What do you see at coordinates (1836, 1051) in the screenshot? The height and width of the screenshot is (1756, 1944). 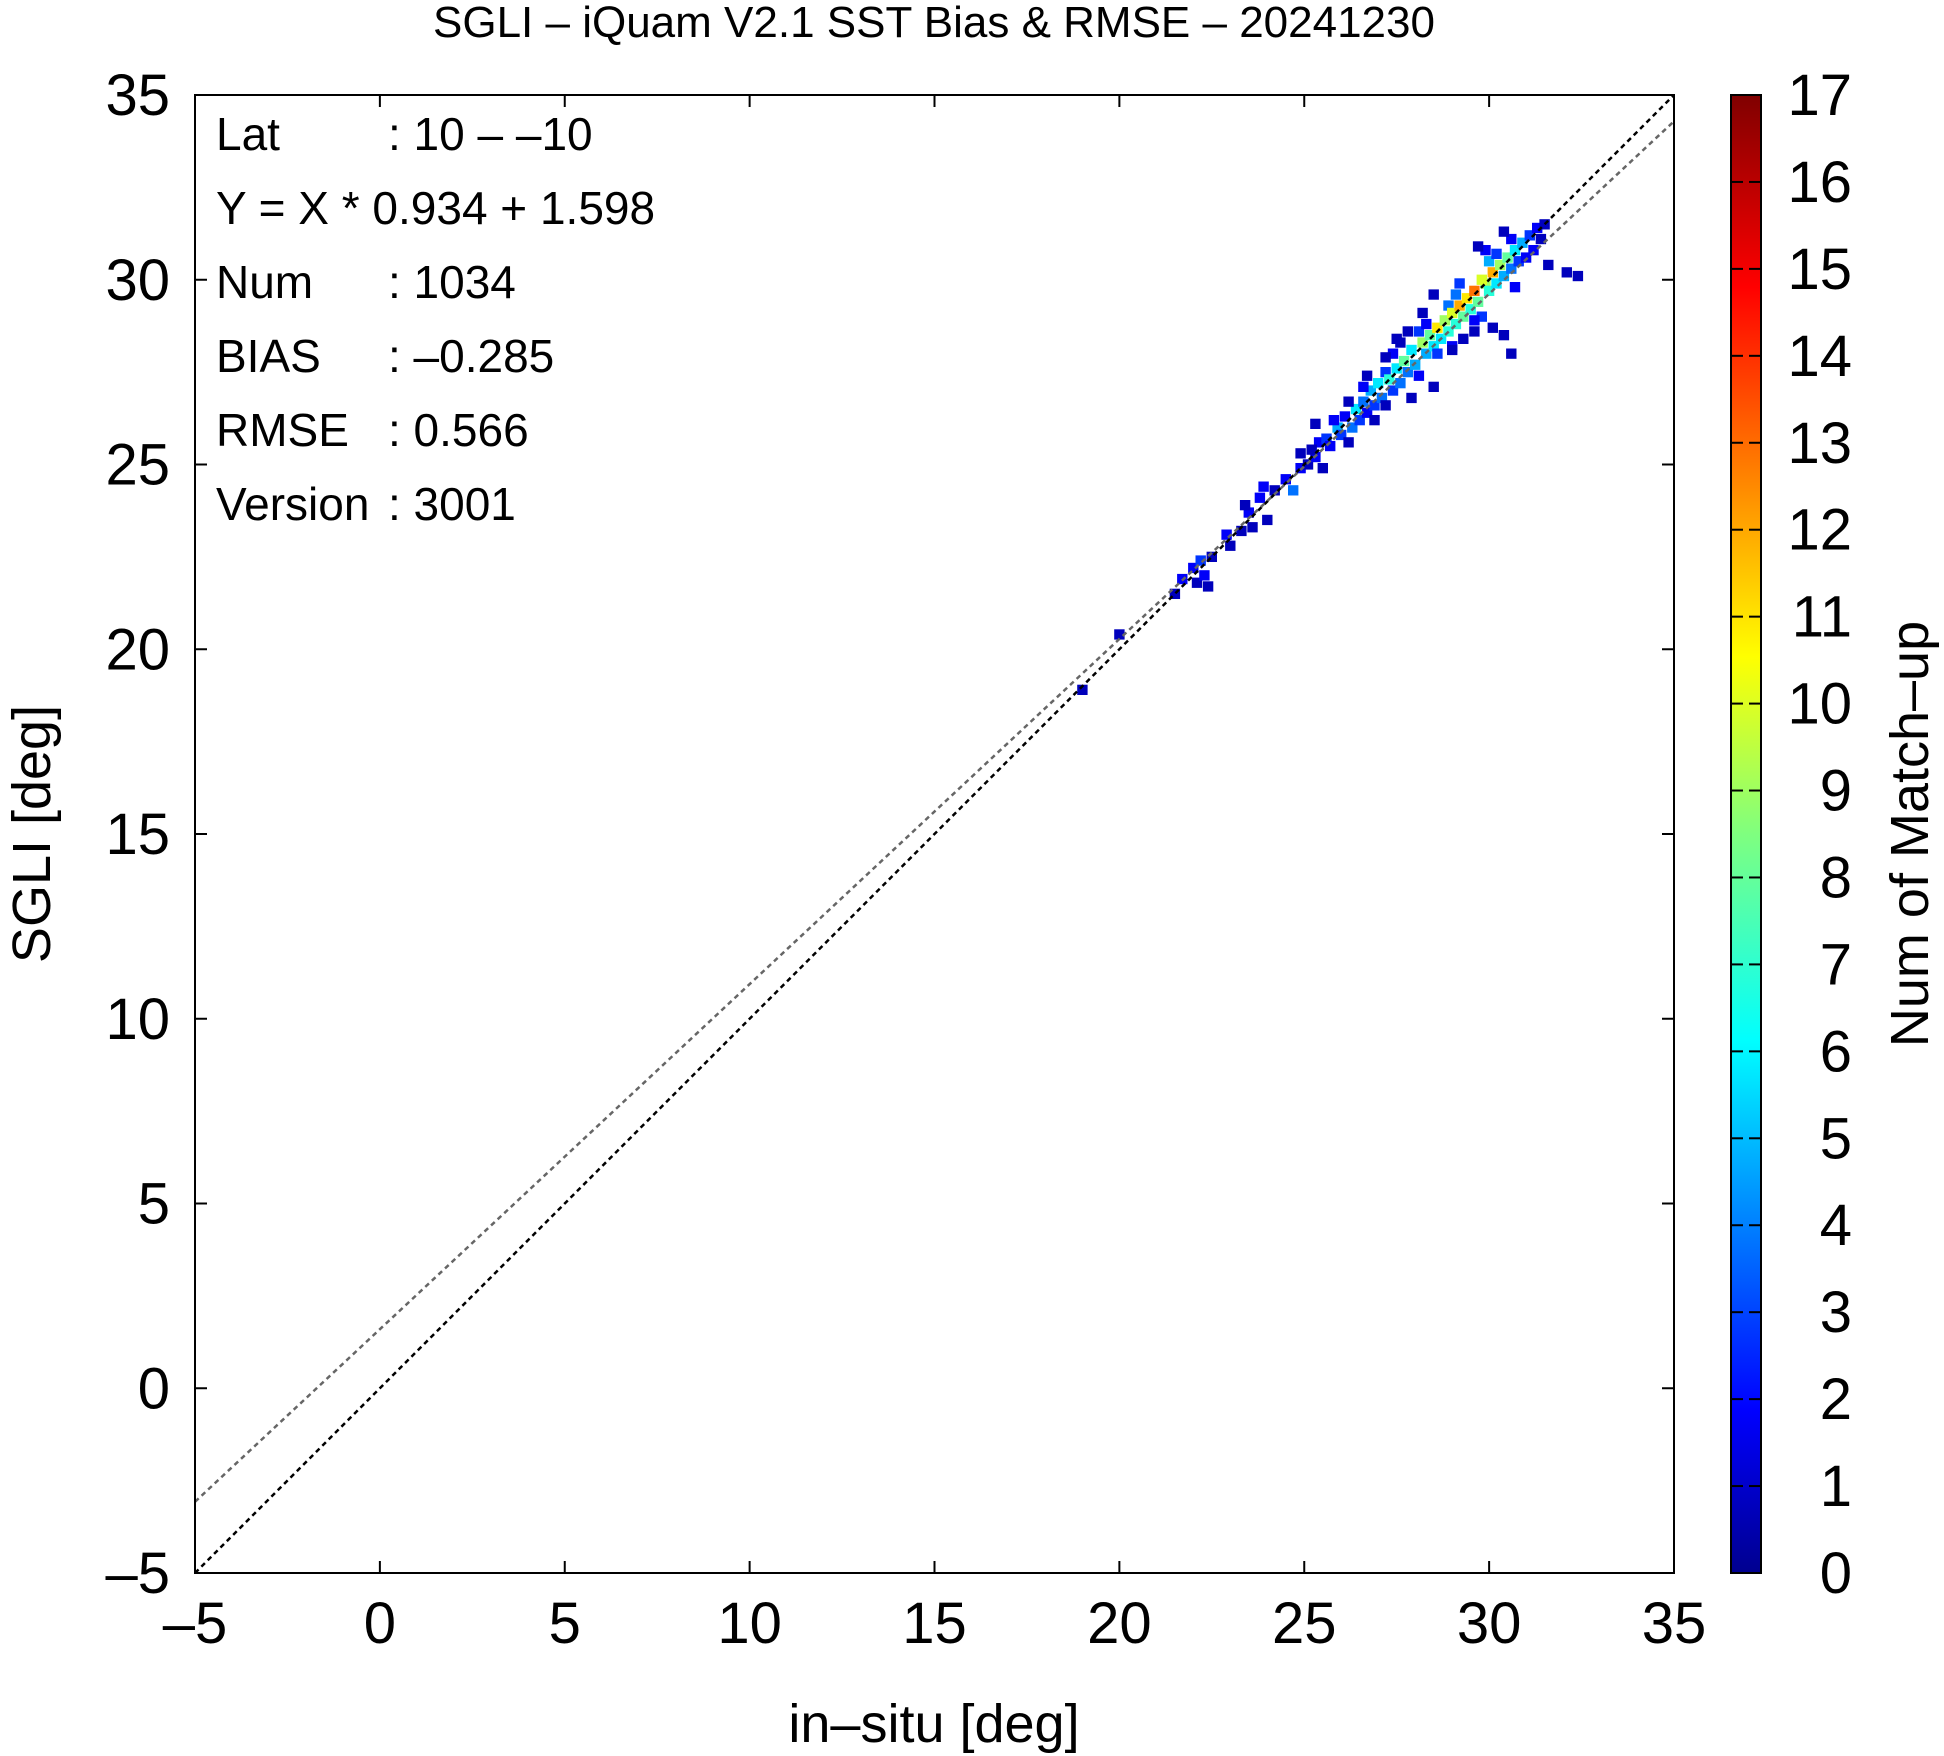 I see `colorbar-tick-label: 6` at bounding box center [1836, 1051].